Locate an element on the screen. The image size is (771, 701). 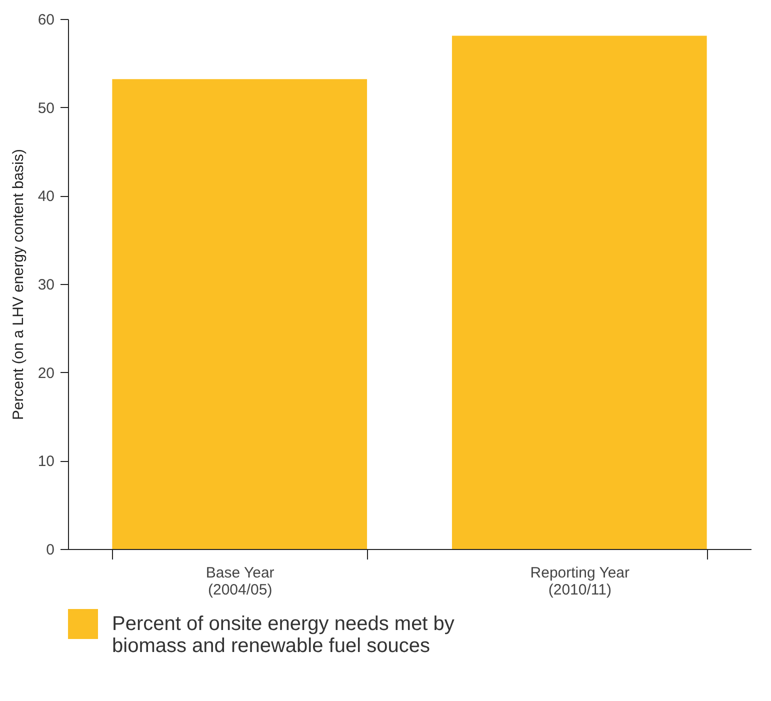
legend-label: Percent of onsite energy needs met by biomass and renewable fuel souces is located at coordinates (283, 635).